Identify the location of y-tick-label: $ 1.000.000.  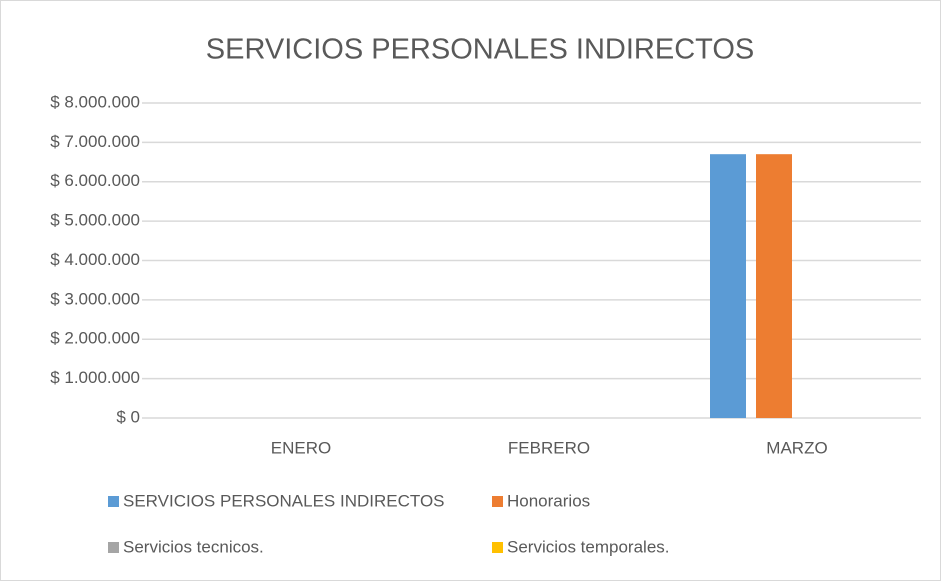
(95, 377).